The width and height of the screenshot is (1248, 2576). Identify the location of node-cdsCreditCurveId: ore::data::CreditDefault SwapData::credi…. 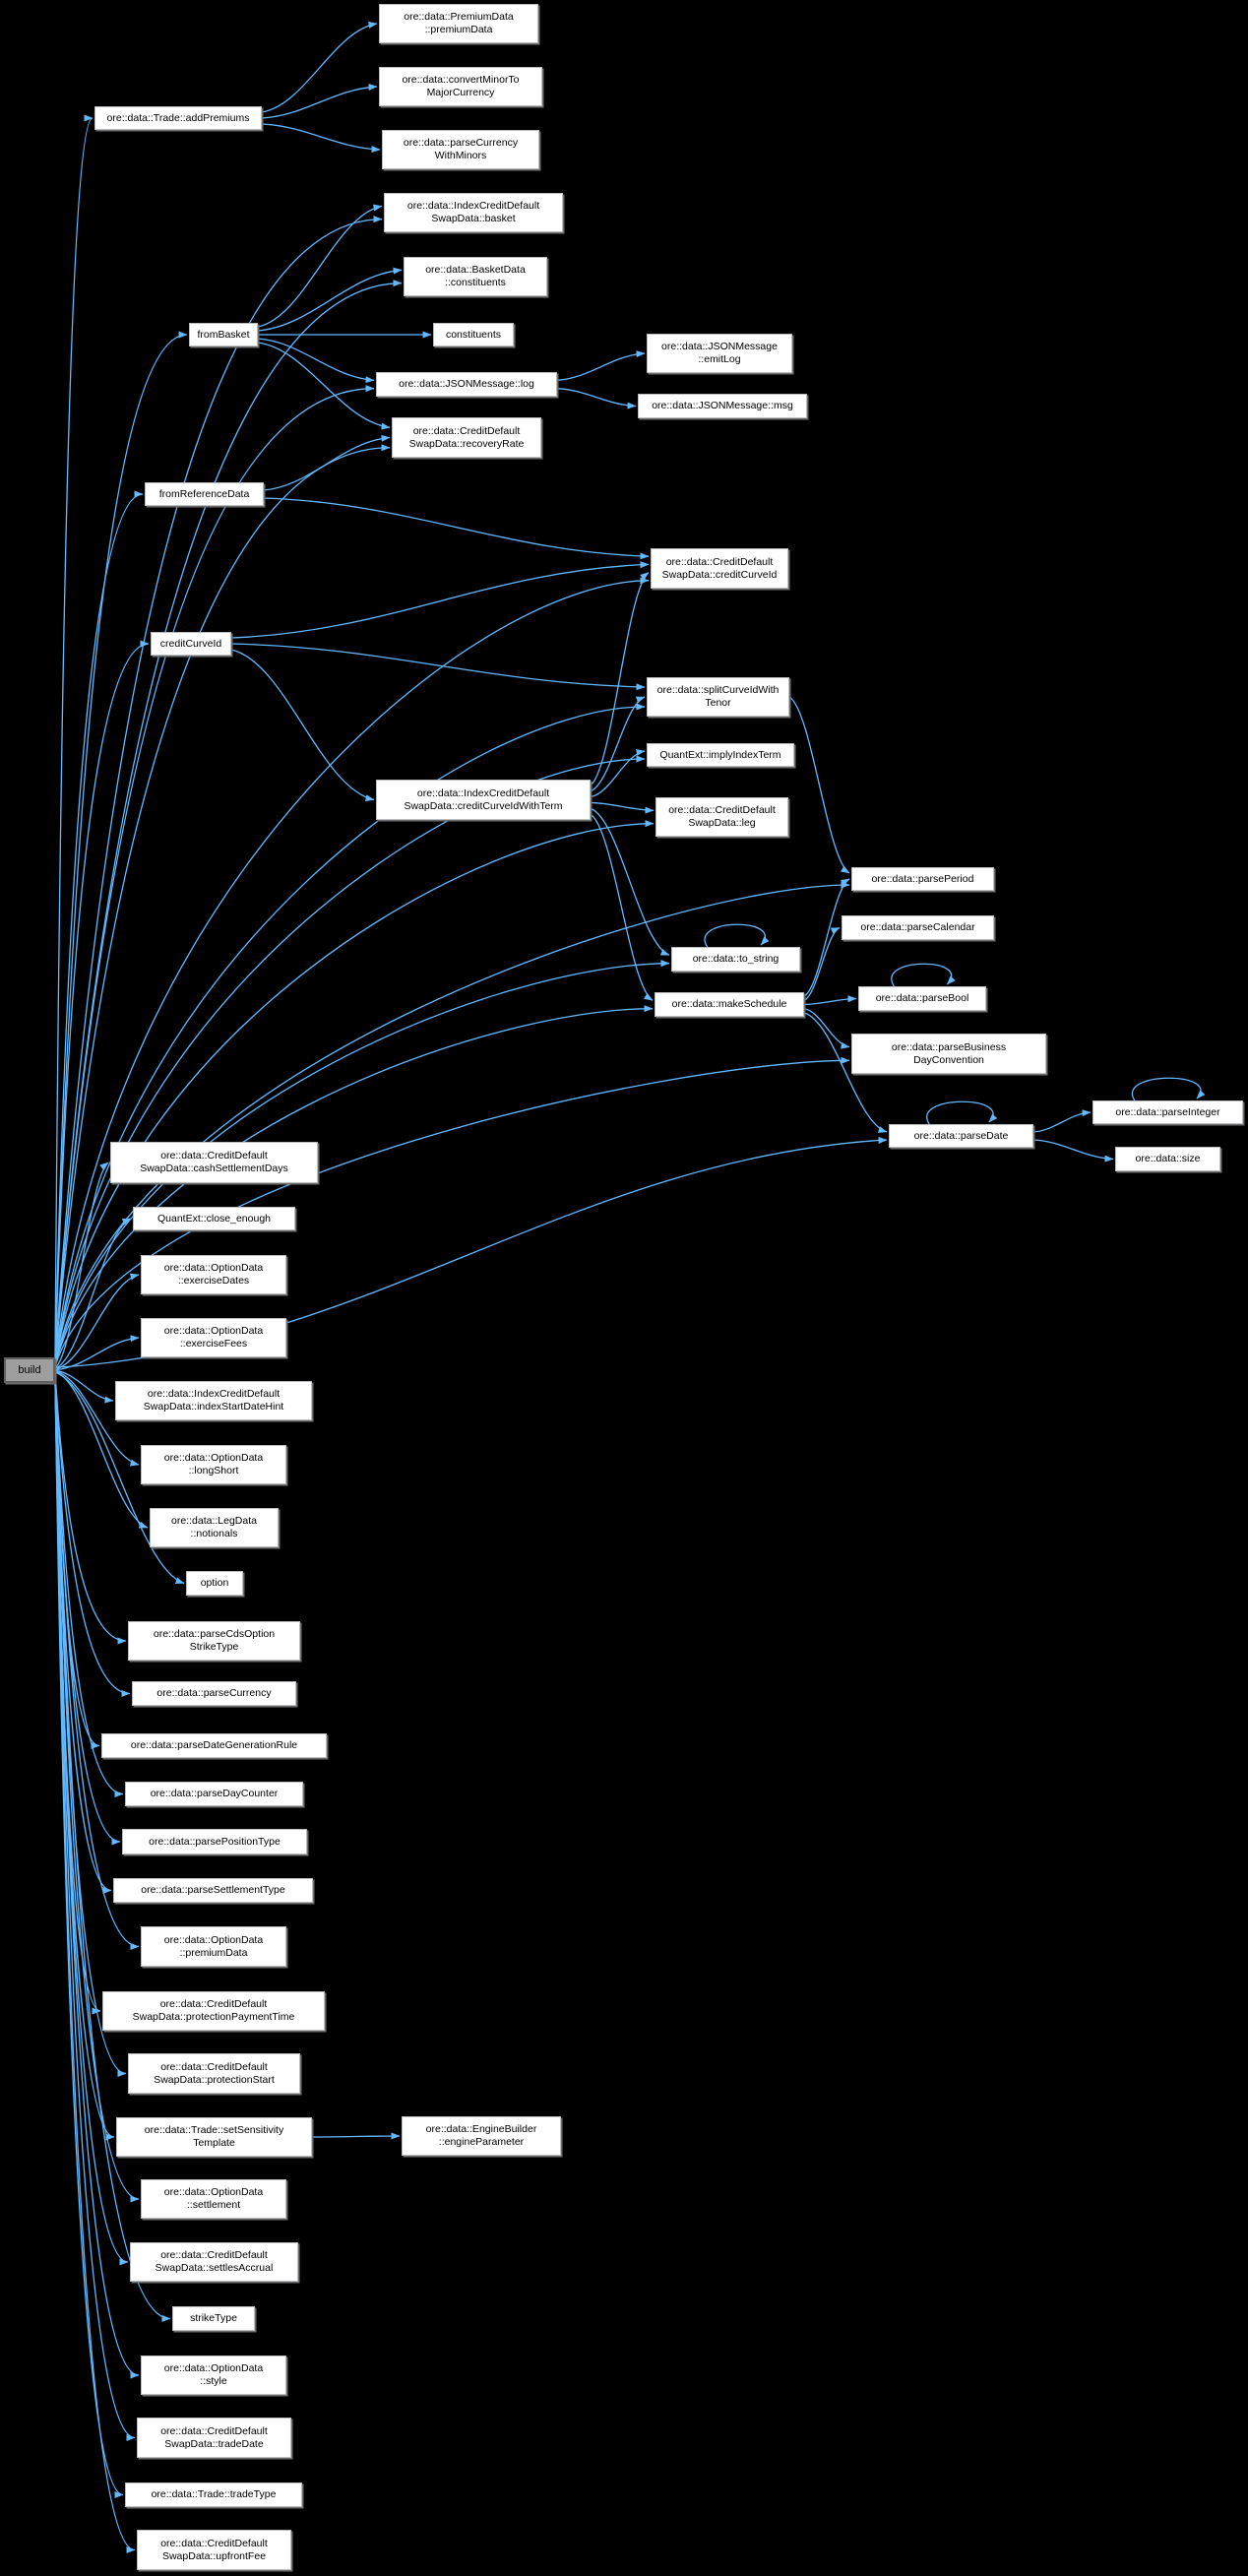
(719, 568).